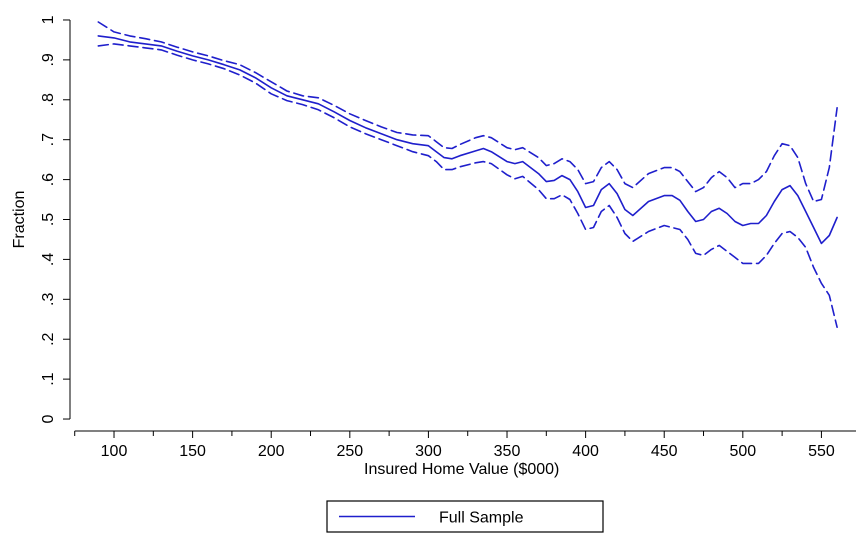  I want to click on y-tick-label: .8, so click(48, 99).